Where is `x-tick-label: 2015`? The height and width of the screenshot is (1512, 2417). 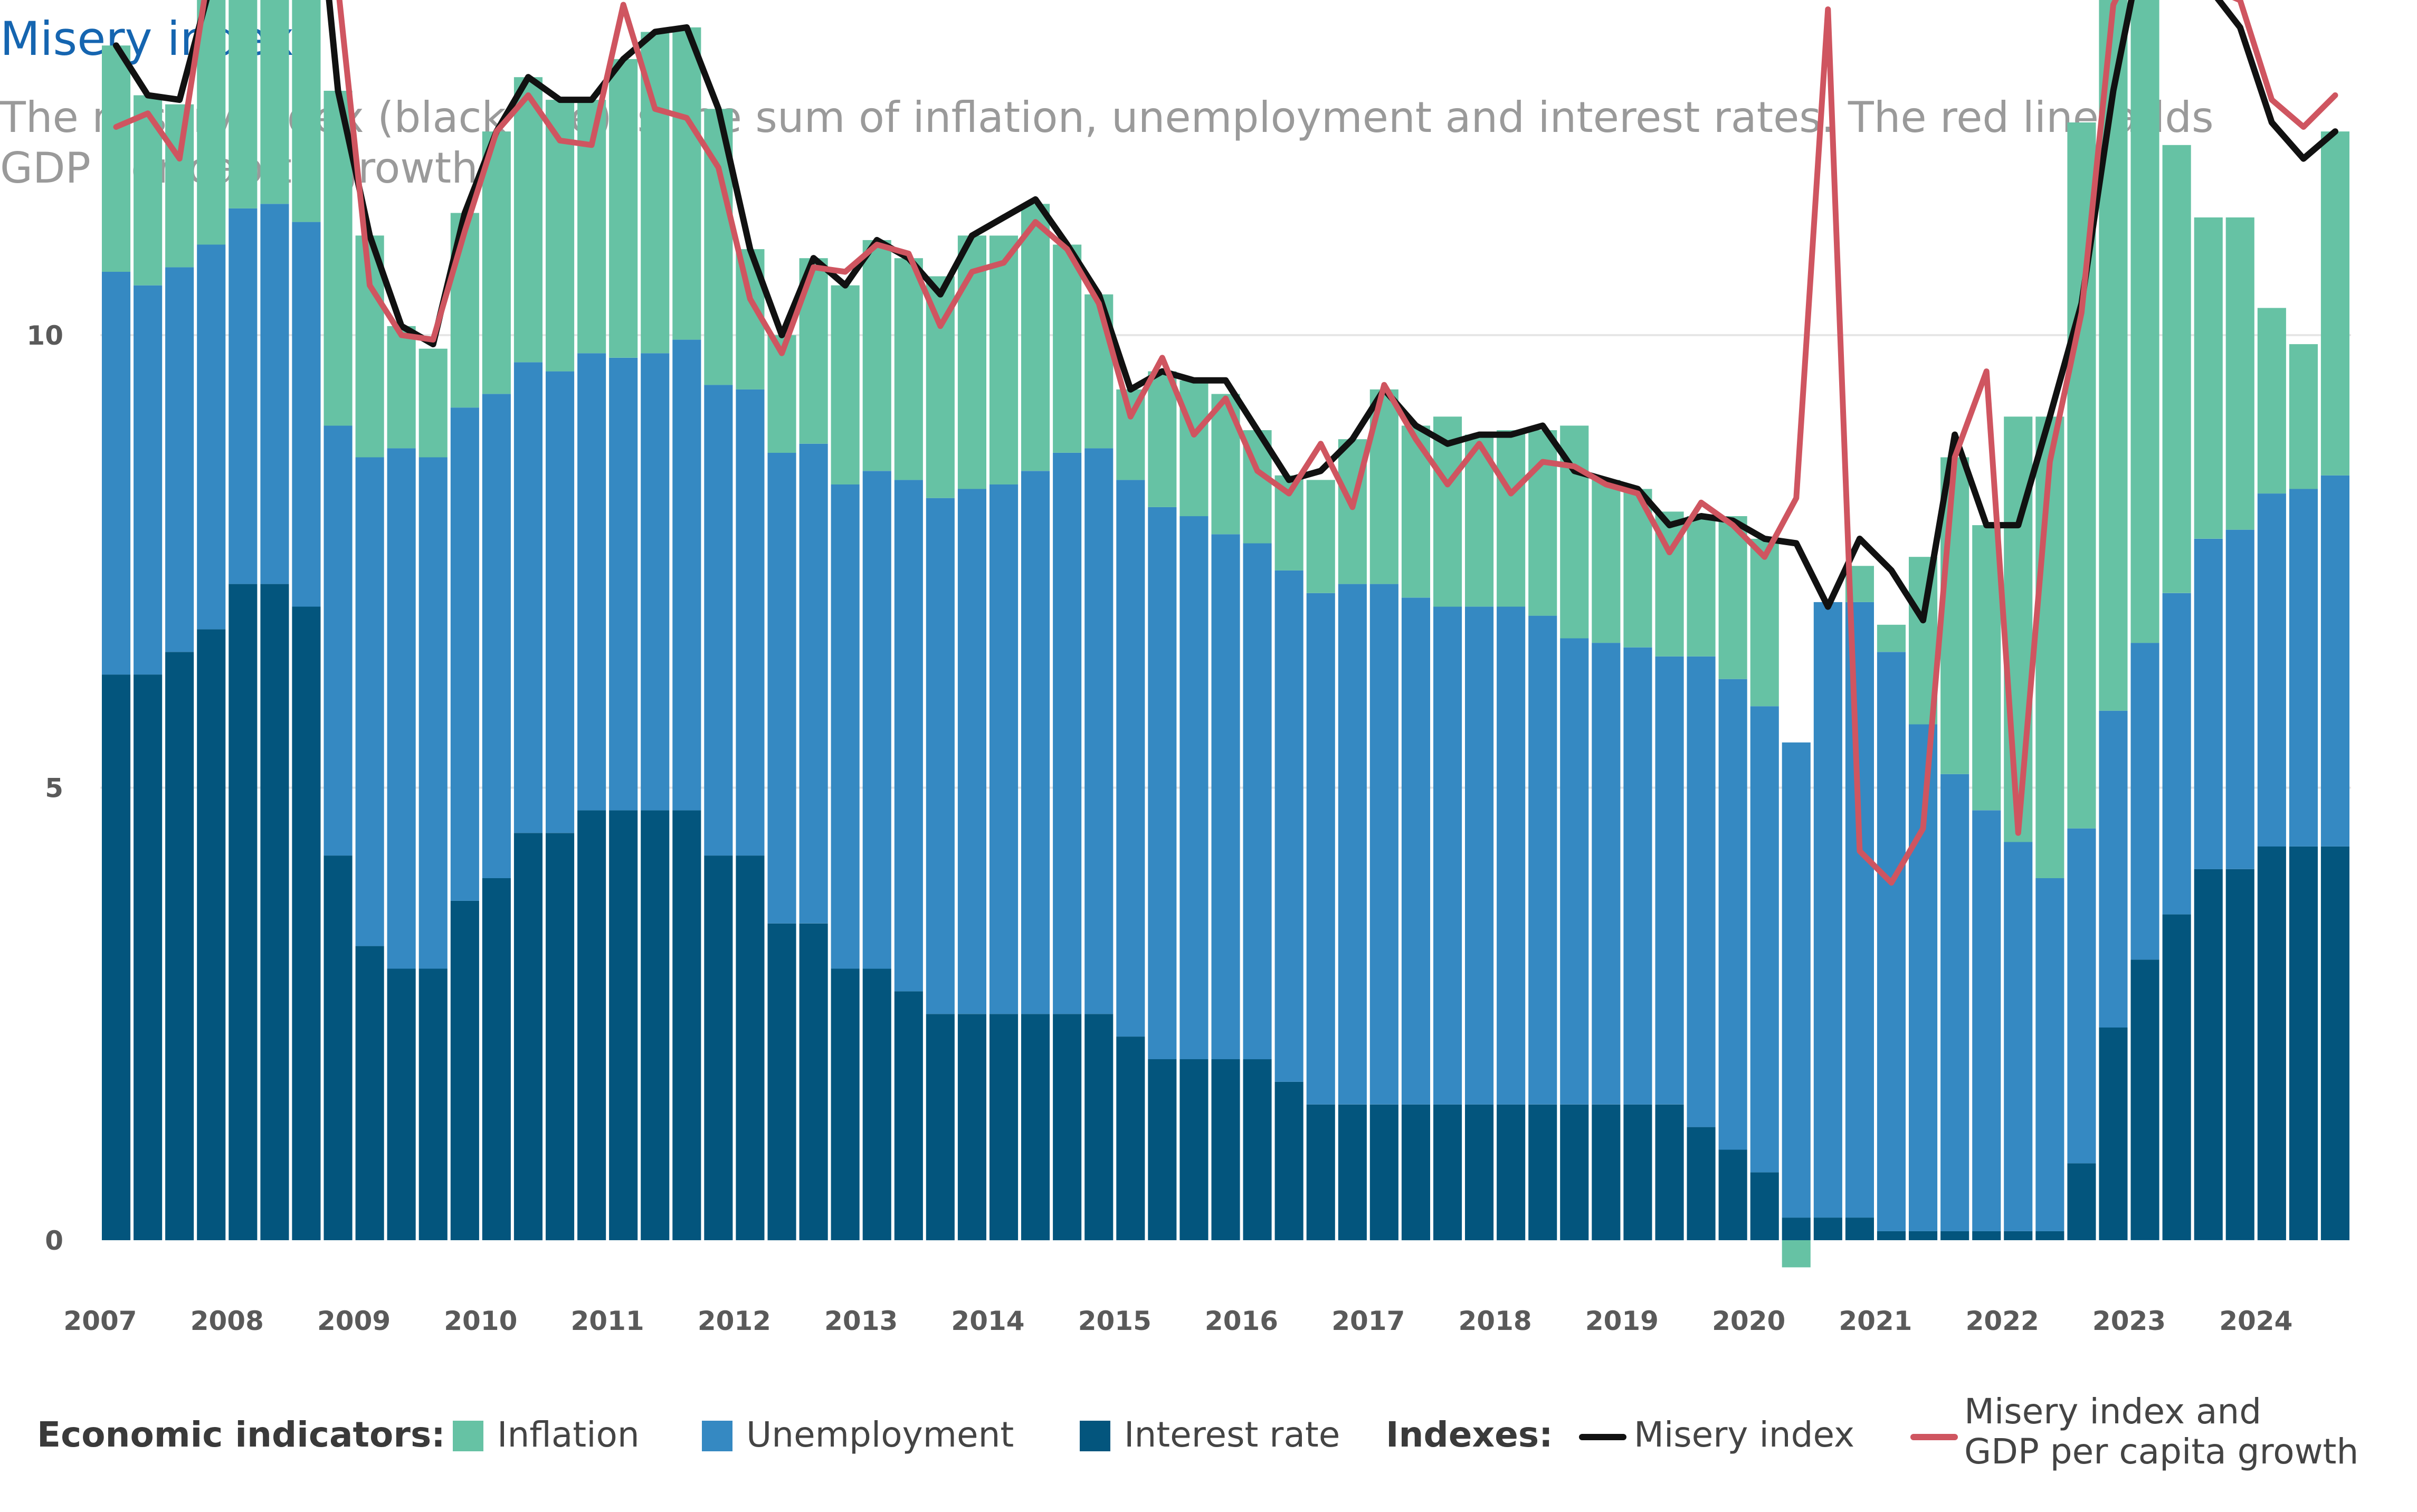
x-tick-label: 2015 is located at coordinates (1115, 1321).